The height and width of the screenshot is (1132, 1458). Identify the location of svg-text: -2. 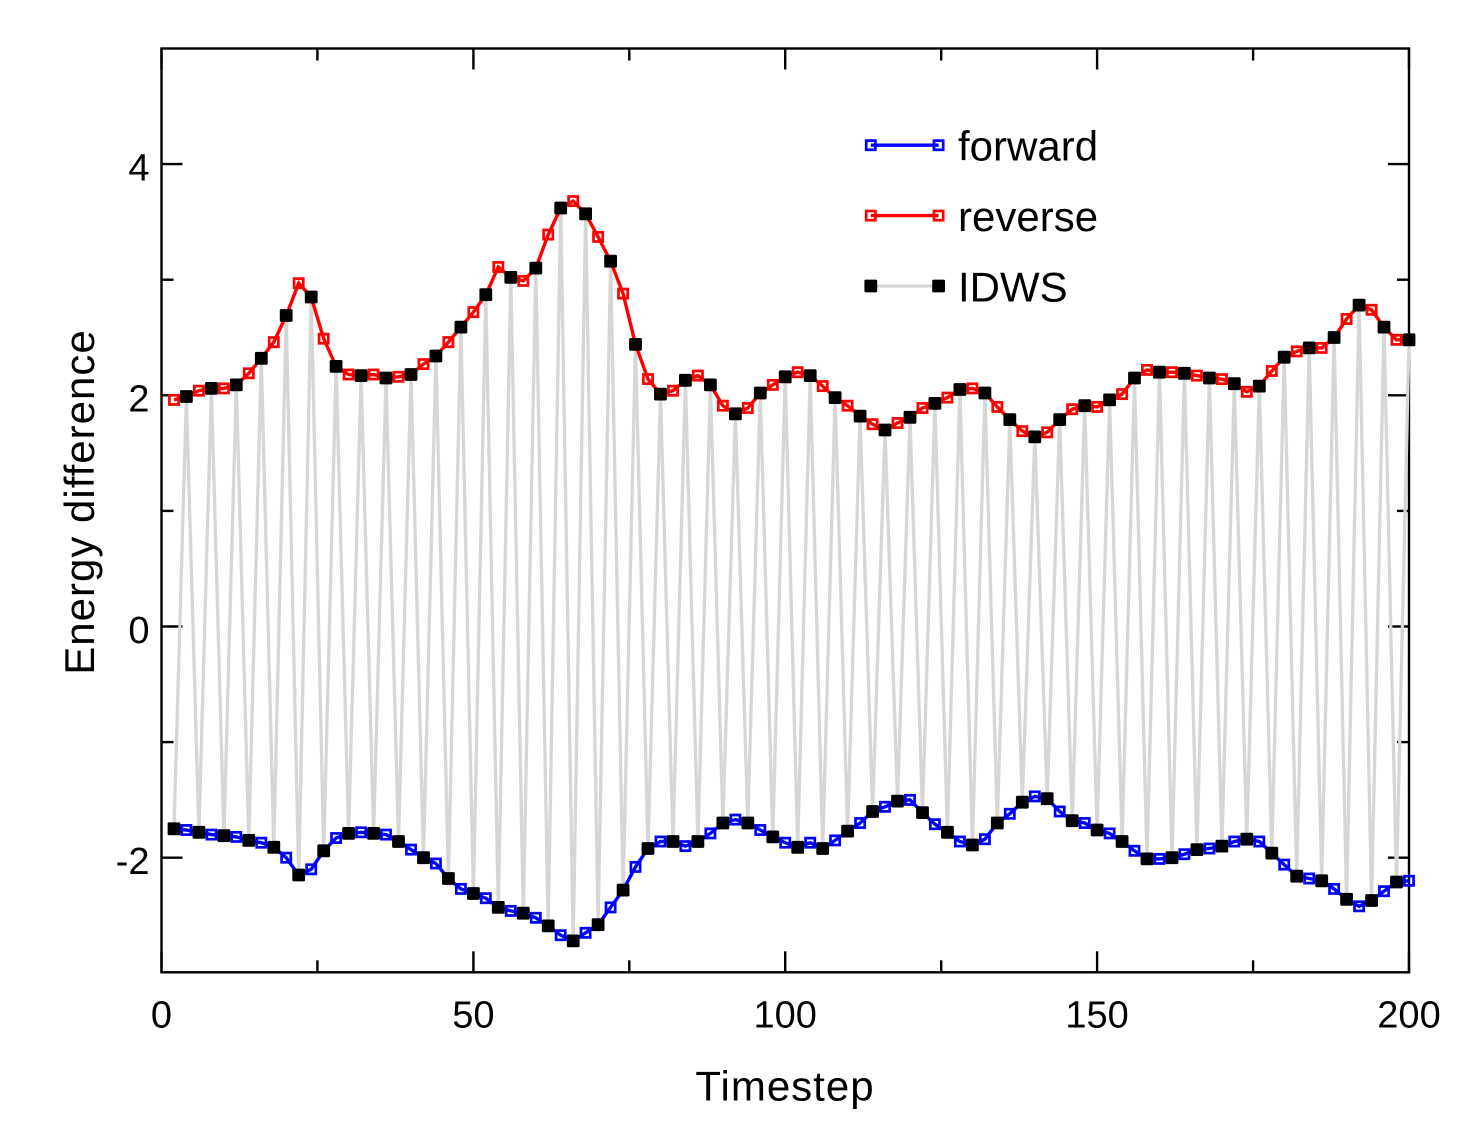
(133, 862).